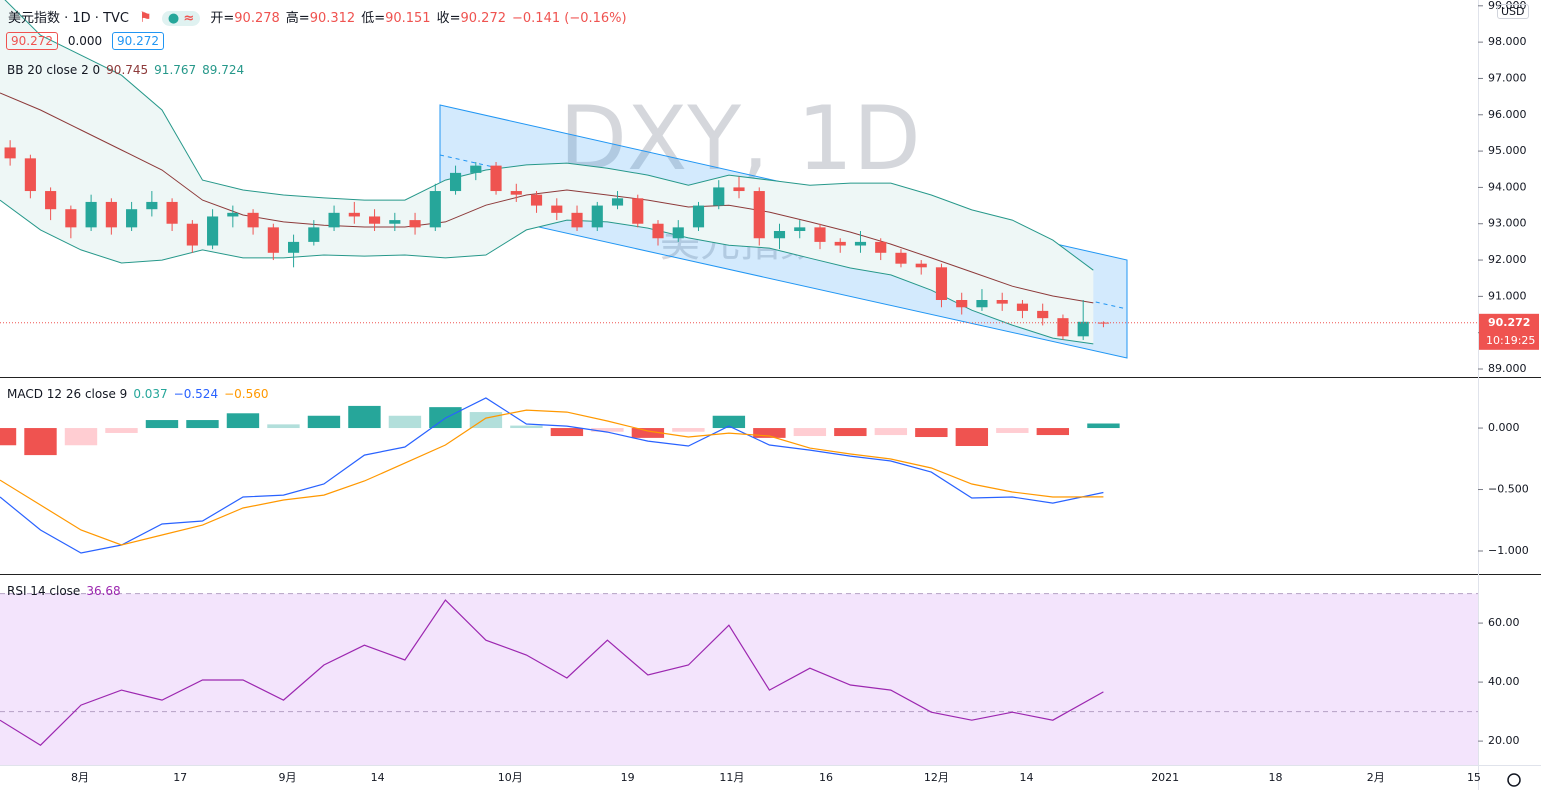 Image resolution: width=1541 pixels, height=790 pixels. What do you see at coordinates (1513, 11) in the screenshot?
I see `currency: USD` at bounding box center [1513, 11].